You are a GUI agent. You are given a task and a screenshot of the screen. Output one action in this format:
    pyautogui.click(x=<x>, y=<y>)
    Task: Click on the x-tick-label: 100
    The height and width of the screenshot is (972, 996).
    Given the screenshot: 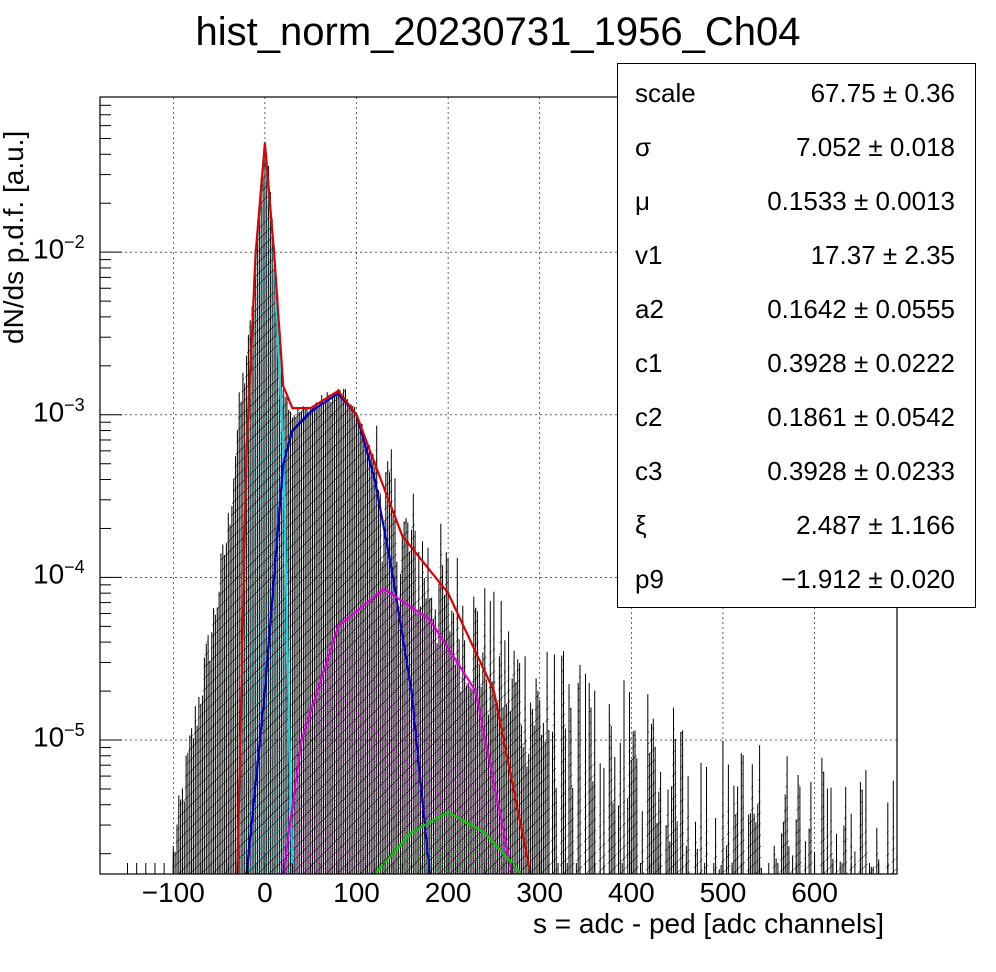 What is the action you would take?
    pyautogui.click(x=356, y=892)
    